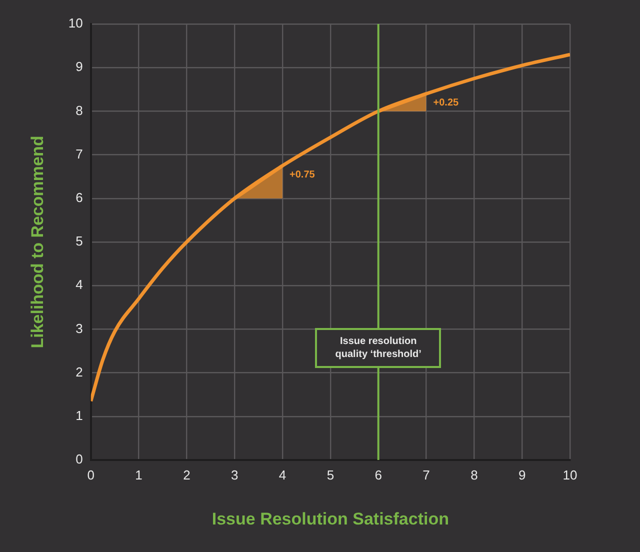 This screenshot has height=552, width=640. What do you see at coordinates (79, 372) in the screenshot?
I see `y-tick-label: 2` at bounding box center [79, 372].